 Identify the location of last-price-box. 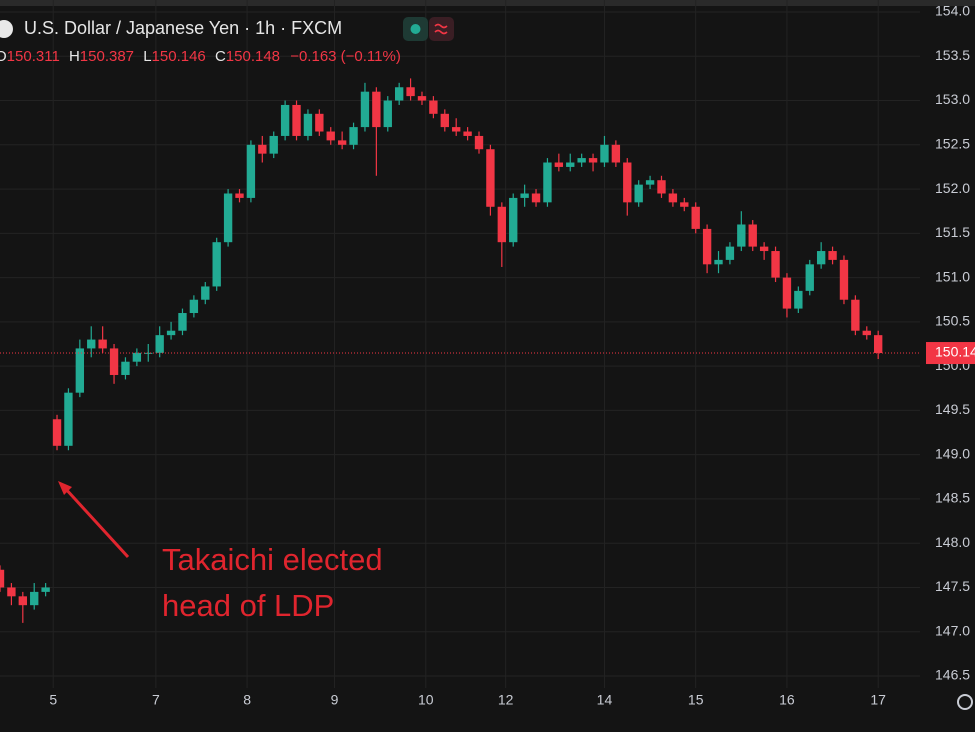
(950, 353).